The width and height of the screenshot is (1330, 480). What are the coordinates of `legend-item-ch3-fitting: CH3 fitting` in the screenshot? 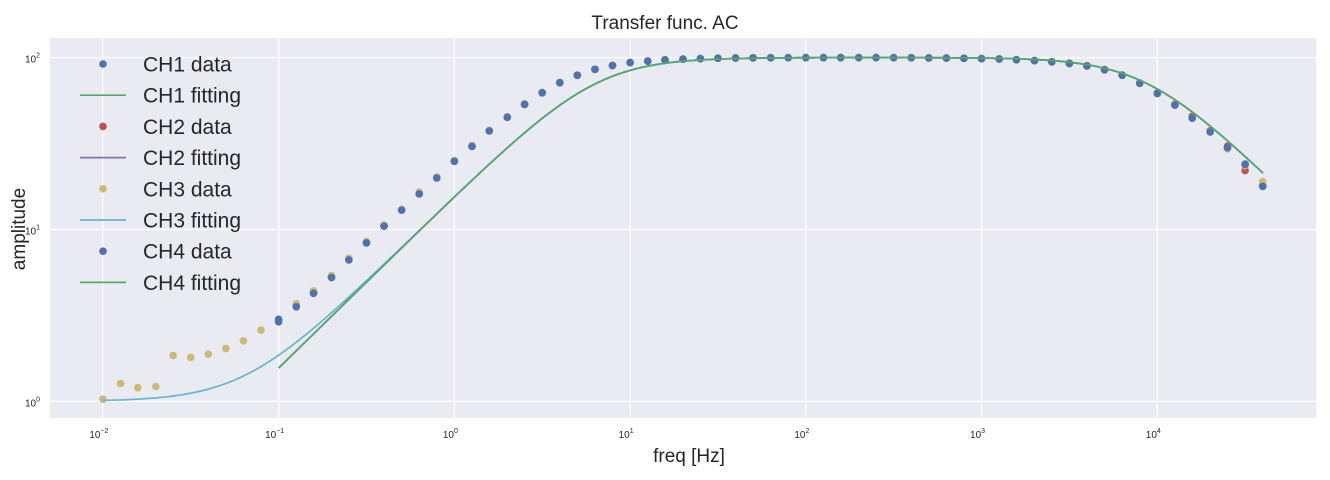 It's located at (160, 221).